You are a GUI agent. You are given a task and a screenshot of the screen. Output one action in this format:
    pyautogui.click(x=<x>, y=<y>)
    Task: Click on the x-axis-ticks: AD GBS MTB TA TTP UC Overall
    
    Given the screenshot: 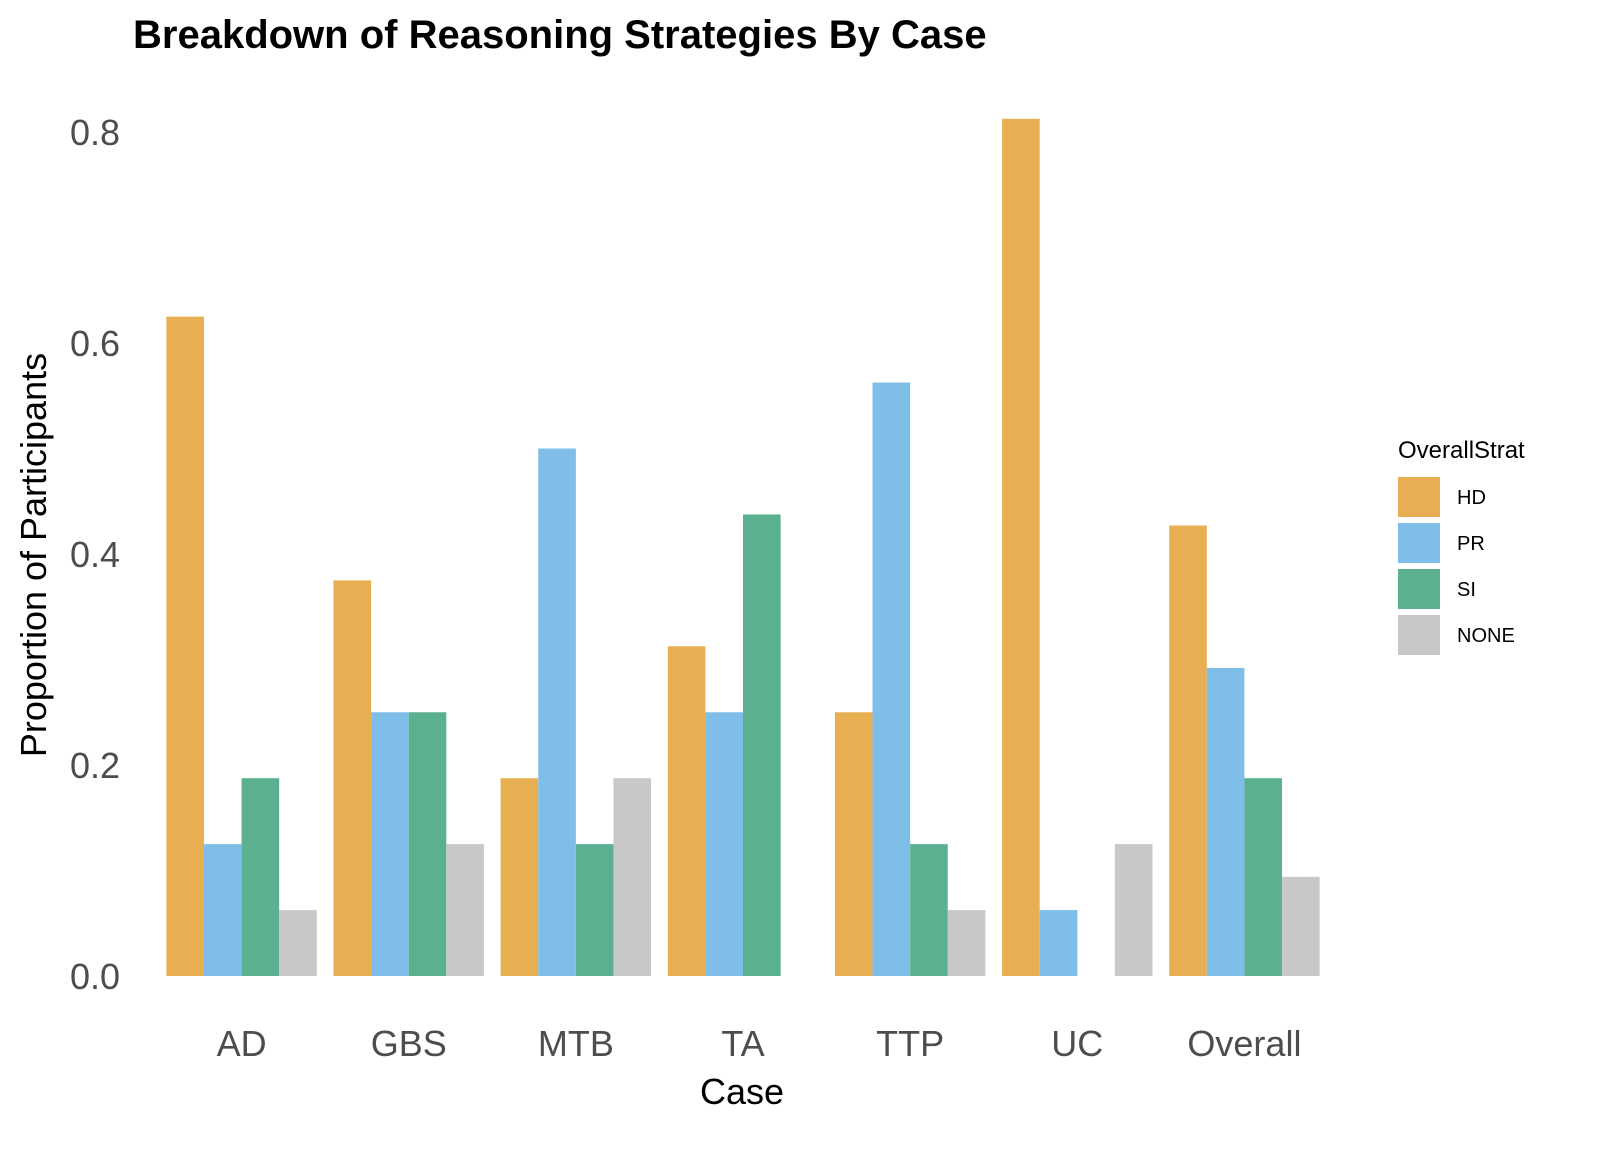 What is the action you would take?
    pyautogui.click(x=759, y=1043)
    